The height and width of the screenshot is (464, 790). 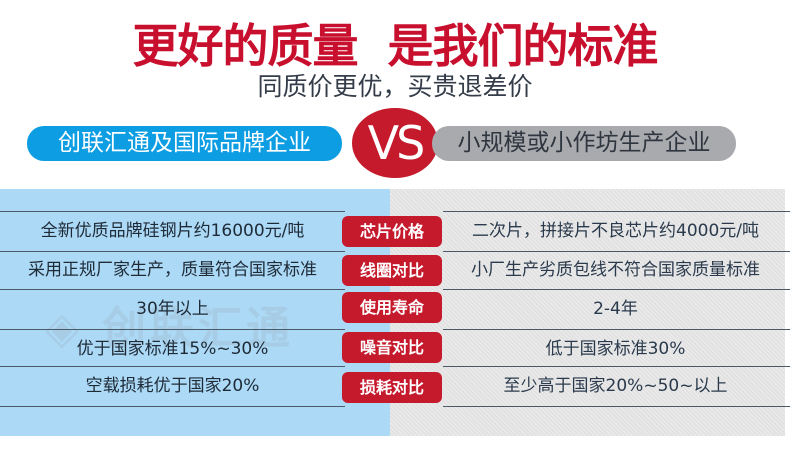 What do you see at coordinates (615, 386) in the screenshot?
I see `competitor-value: 至少高于国家20%~50~以上` at bounding box center [615, 386].